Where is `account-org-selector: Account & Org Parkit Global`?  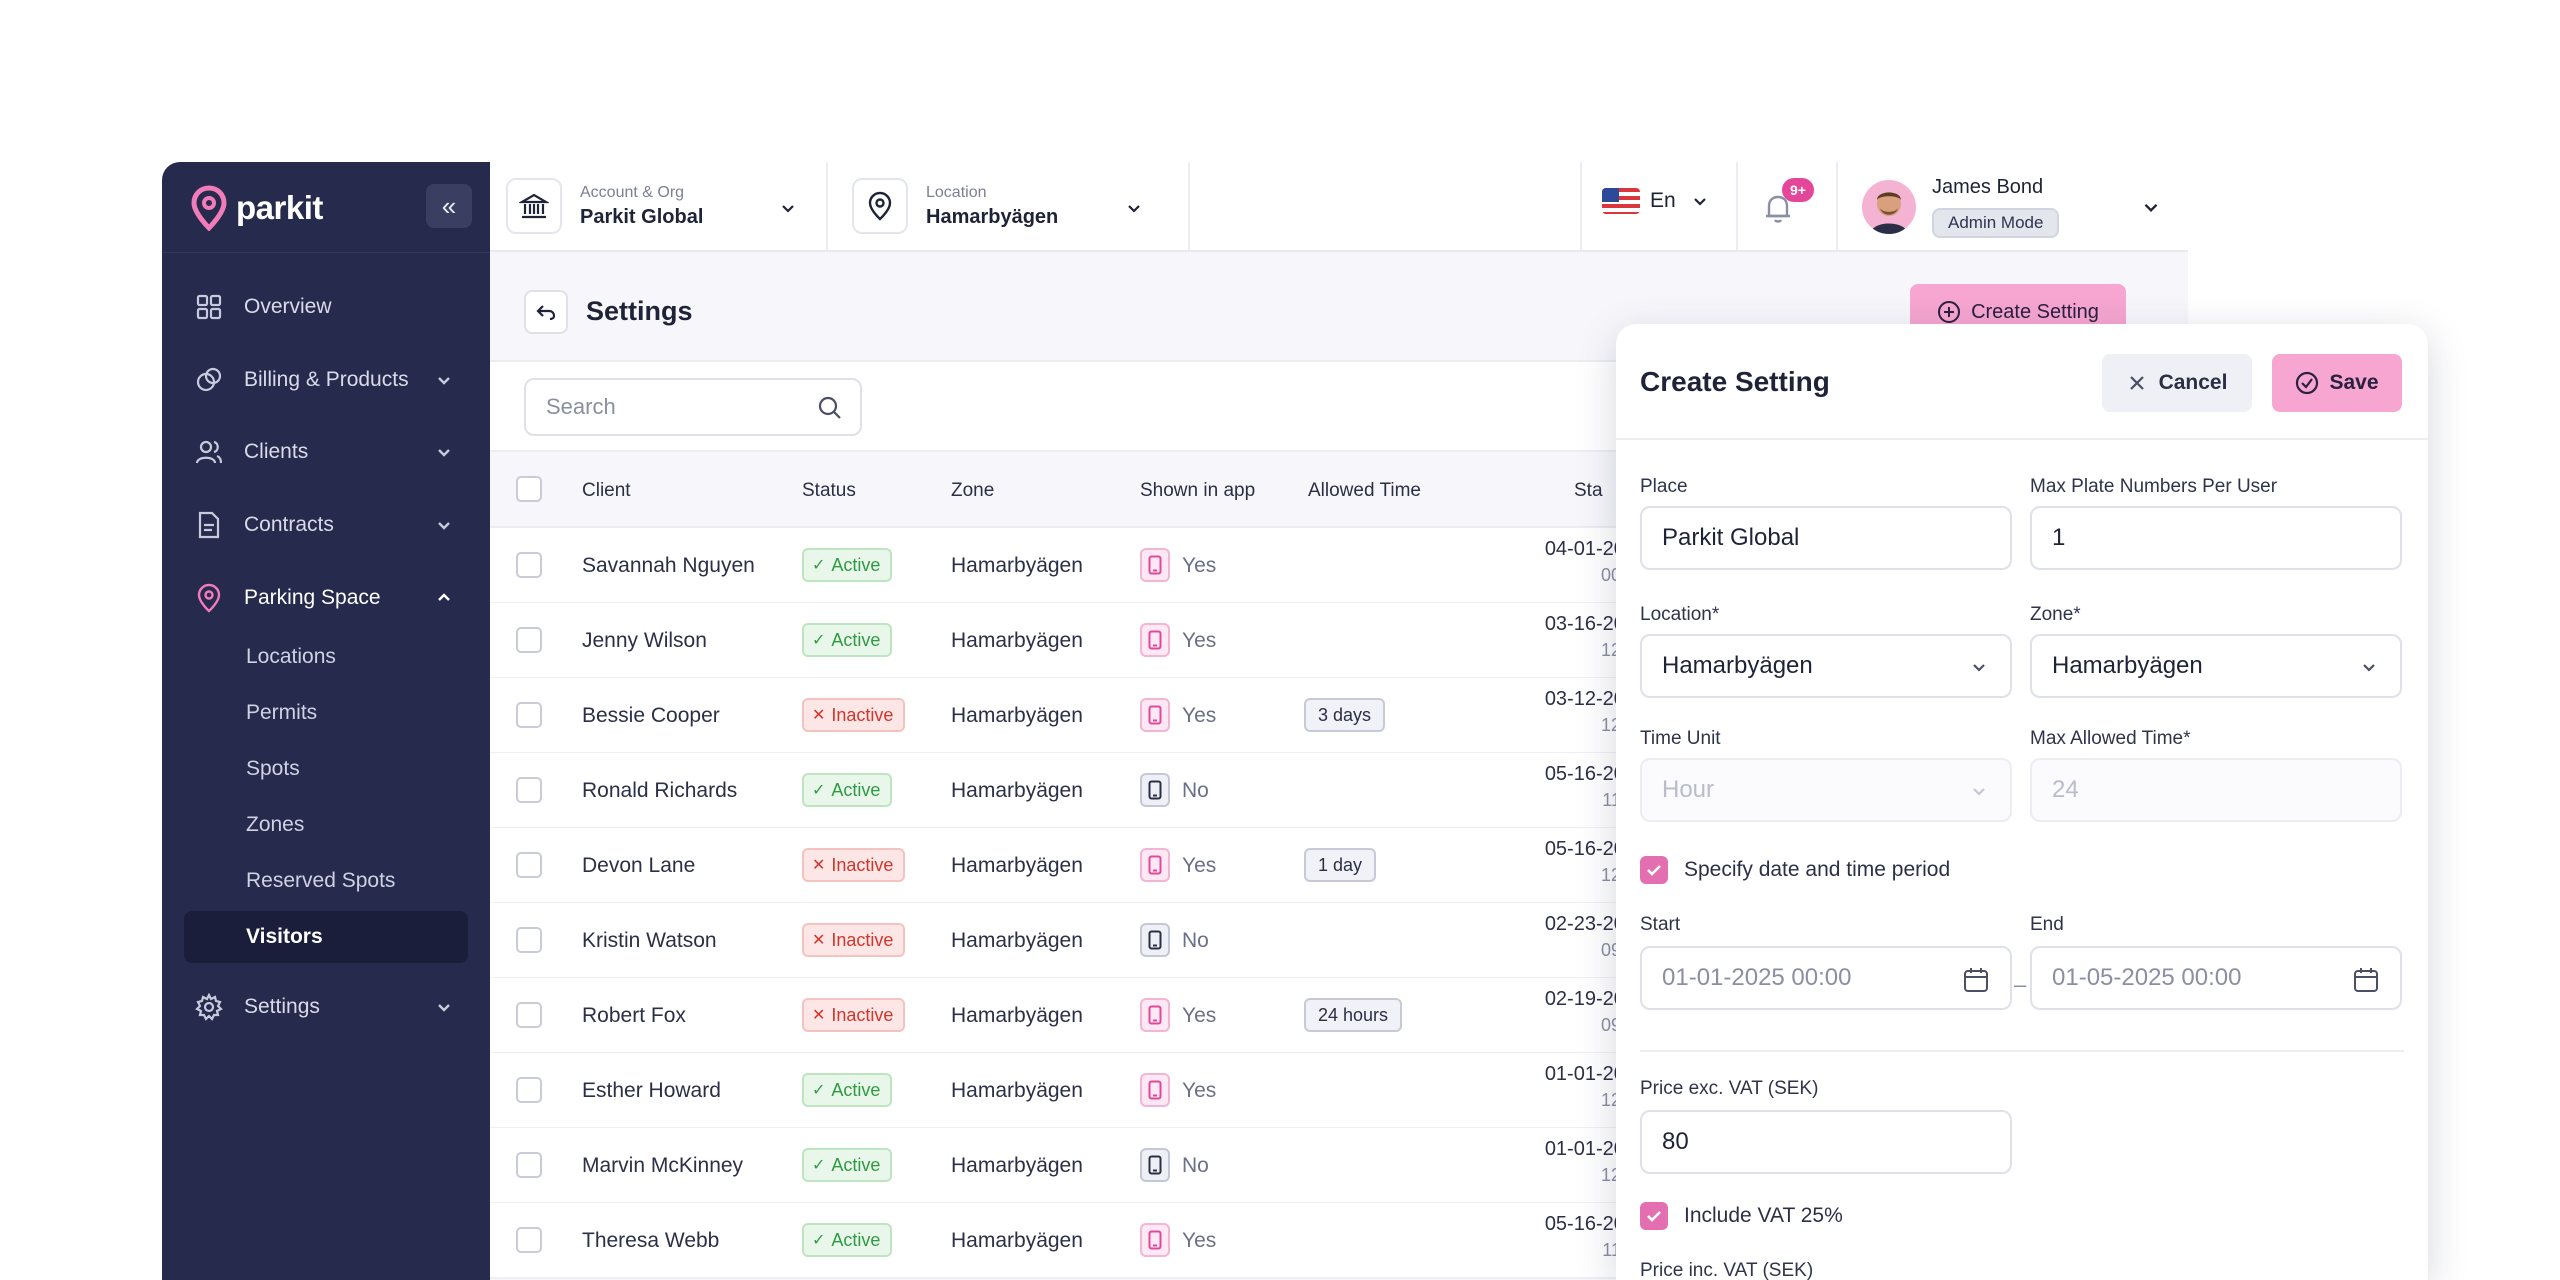
account-org-selector: Account & Org Parkit Global is located at coordinates (660, 206).